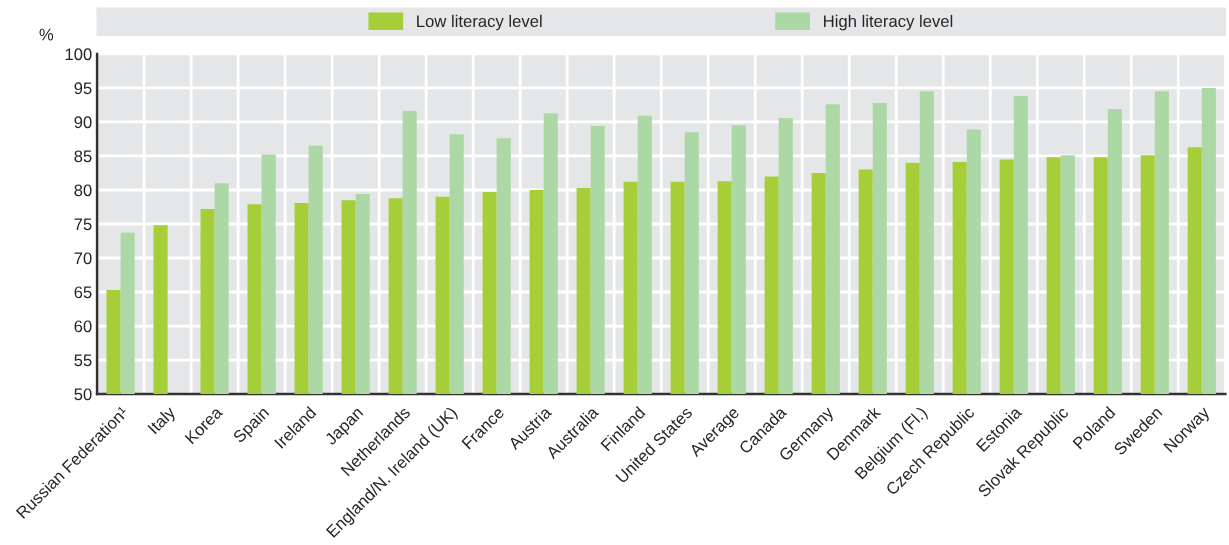 The height and width of the screenshot is (545, 1229). Describe the element at coordinates (83, 326) in the screenshot. I see `y-tick-label: 60` at that location.